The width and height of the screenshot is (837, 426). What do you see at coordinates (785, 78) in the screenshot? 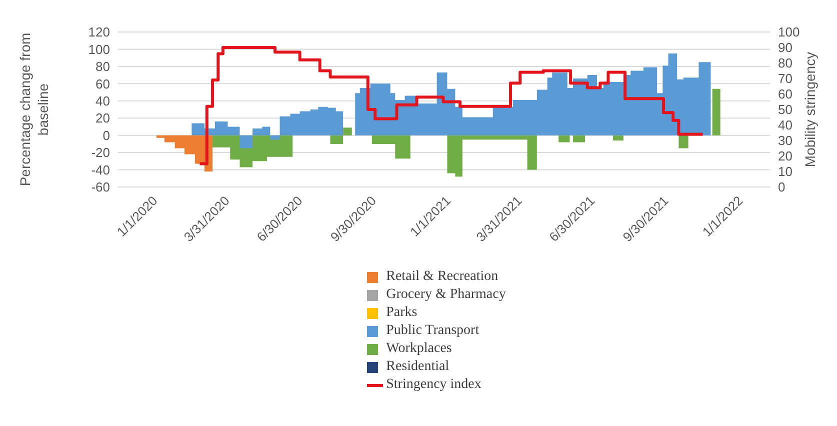
I see `y2-tick-label: 70` at bounding box center [785, 78].